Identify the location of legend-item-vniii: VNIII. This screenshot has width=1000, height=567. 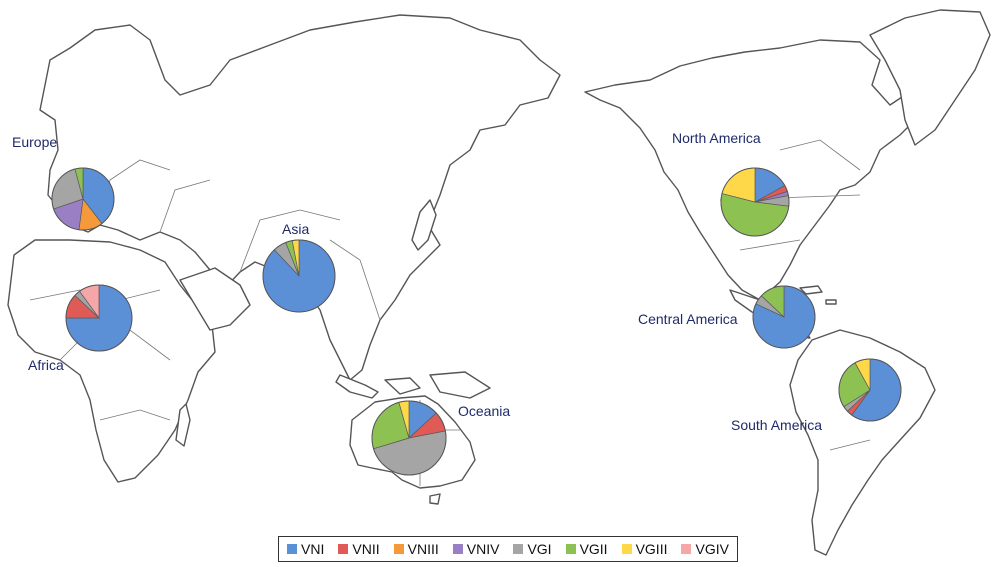
(416, 549).